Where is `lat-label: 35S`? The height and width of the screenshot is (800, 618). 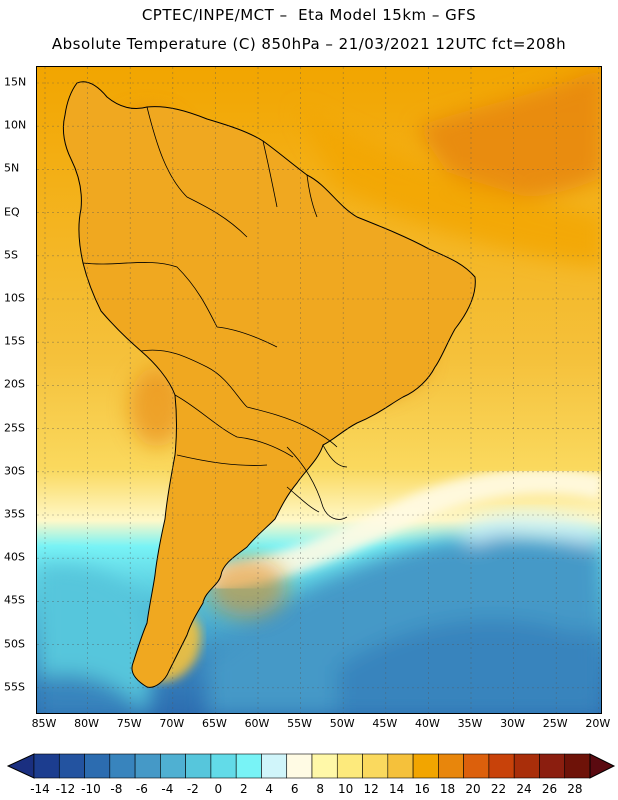 lat-label: 35S is located at coordinates (14, 514).